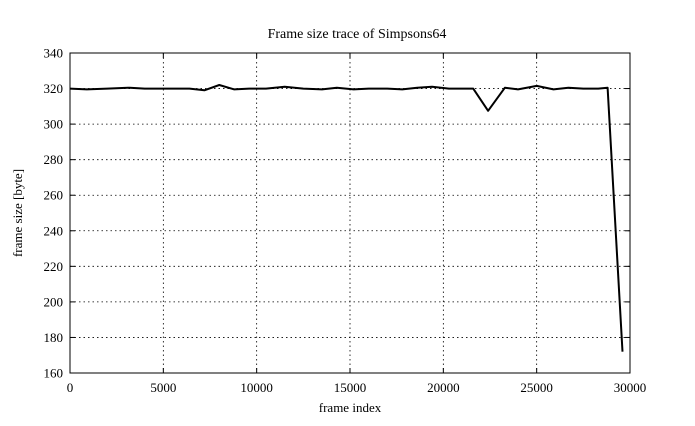 The width and height of the screenshot is (695, 426). What do you see at coordinates (256, 387) in the screenshot?
I see `x-tick-label: 10000` at bounding box center [256, 387].